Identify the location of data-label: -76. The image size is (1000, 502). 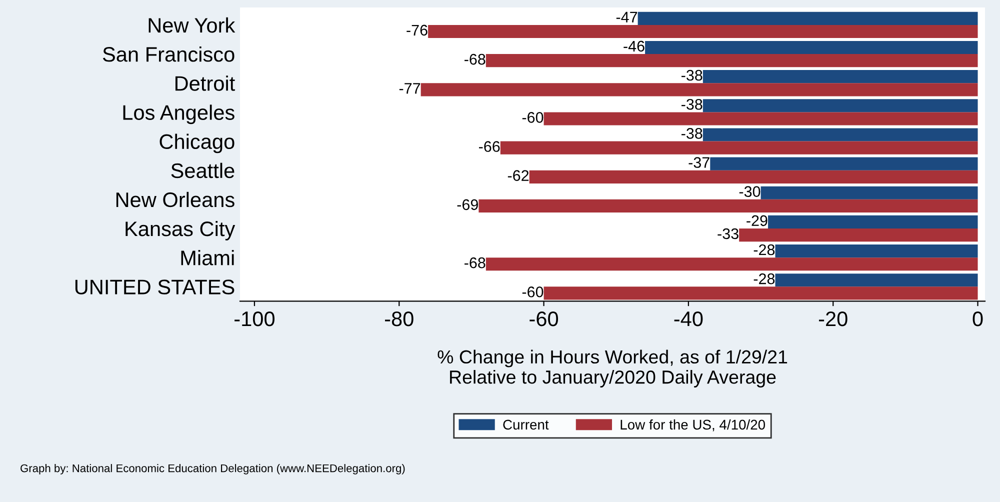
(417, 30).